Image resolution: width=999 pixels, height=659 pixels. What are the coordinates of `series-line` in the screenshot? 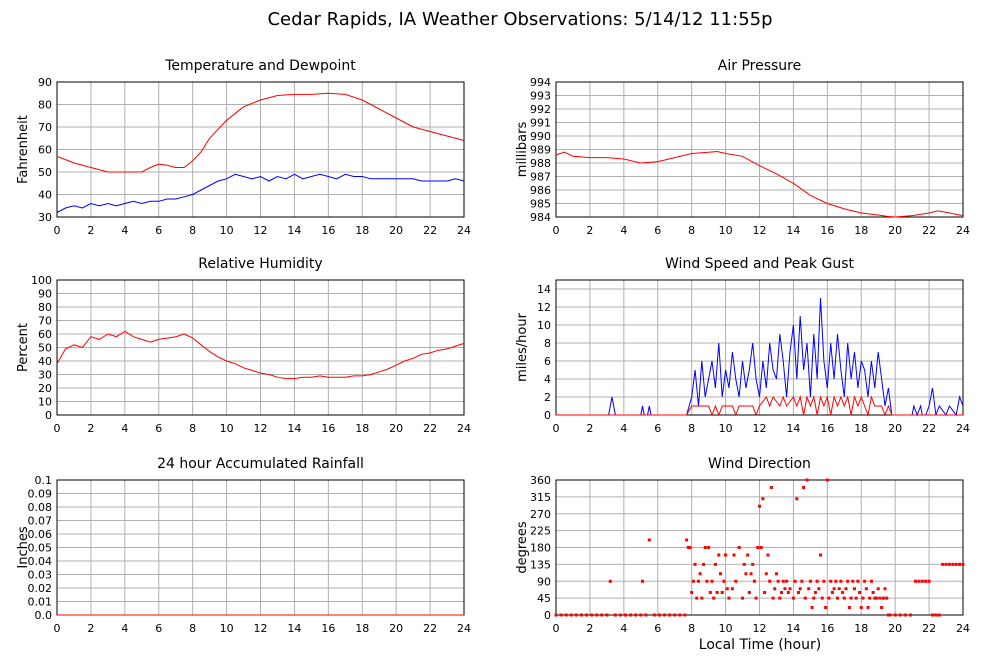 It's located at (260, 132).